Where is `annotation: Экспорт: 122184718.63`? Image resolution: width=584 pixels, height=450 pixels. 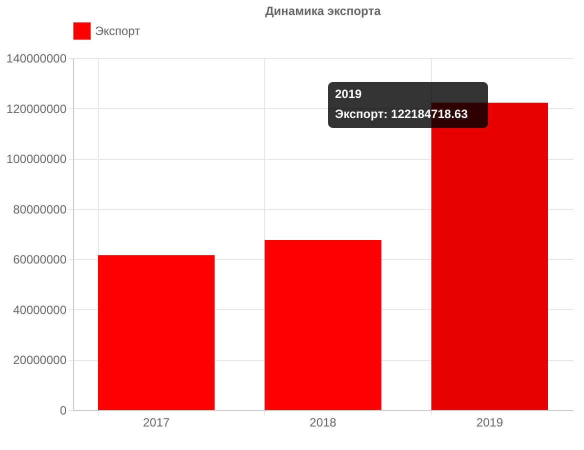 annotation: Экспорт: 122184718.63 is located at coordinates (401, 114).